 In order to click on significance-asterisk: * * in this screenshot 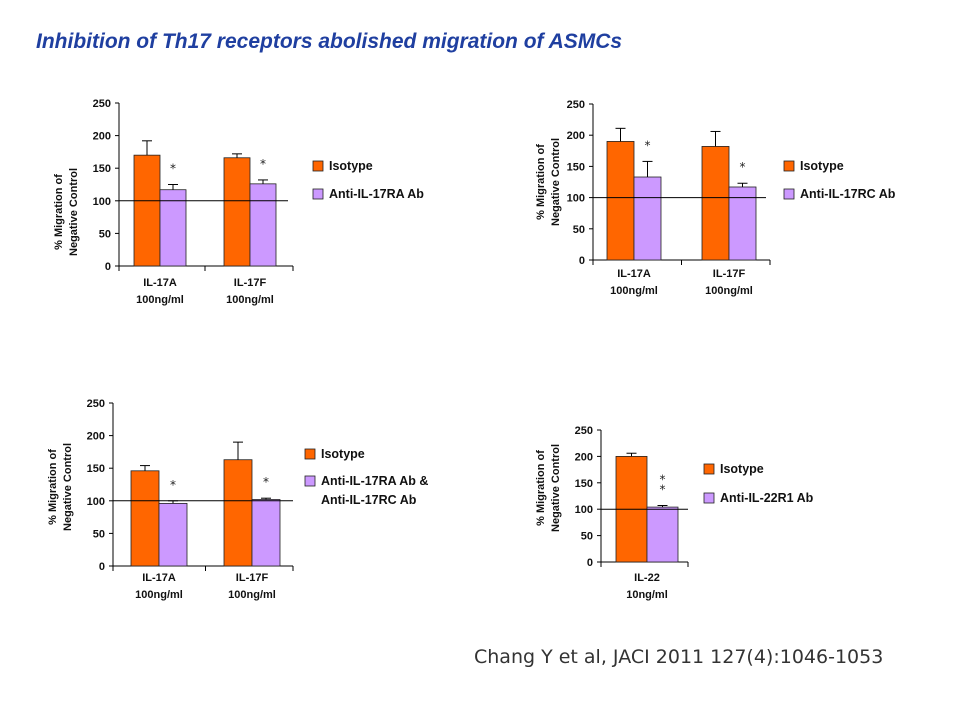, I will do `click(663, 485)`.